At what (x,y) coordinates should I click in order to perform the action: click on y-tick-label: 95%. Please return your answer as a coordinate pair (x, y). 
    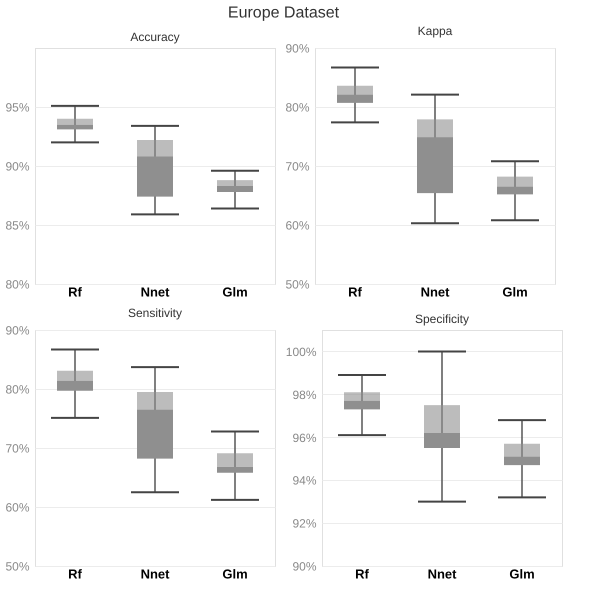
    Looking at the image, I should click on (17, 107).